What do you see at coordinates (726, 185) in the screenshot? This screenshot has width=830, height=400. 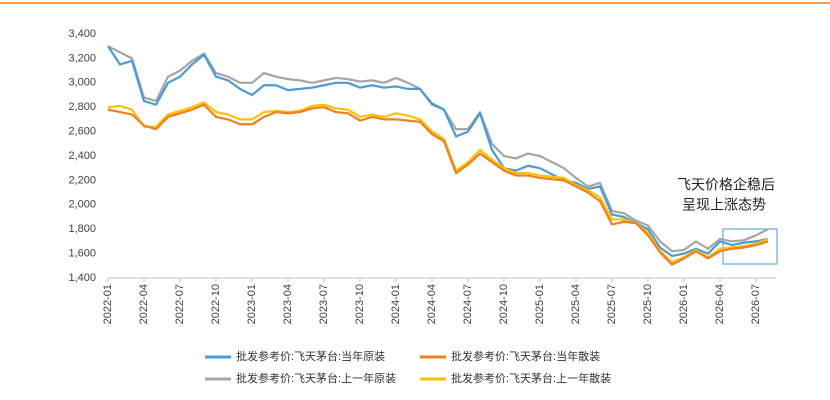 I see `annotation: 飞天价格企稳后` at bounding box center [726, 185].